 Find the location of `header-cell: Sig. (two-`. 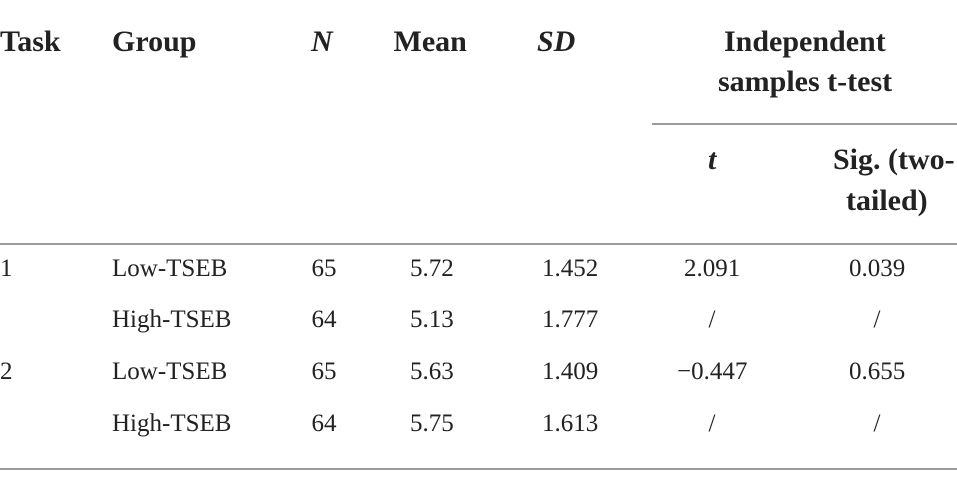

header-cell: Sig. (two- is located at coordinates (894, 159).